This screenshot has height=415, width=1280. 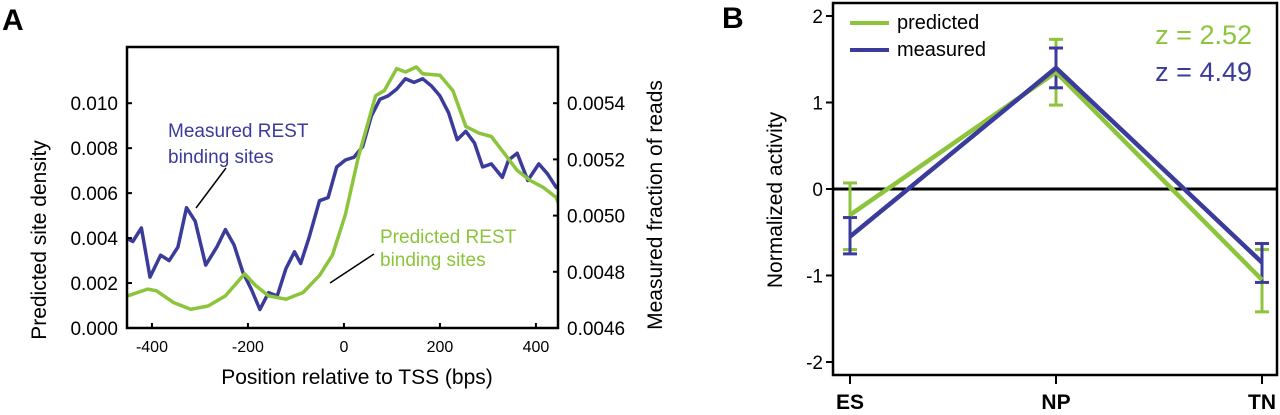 What do you see at coordinates (850, 400) in the screenshot?
I see `x-tick-label: ES` at bounding box center [850, 400].